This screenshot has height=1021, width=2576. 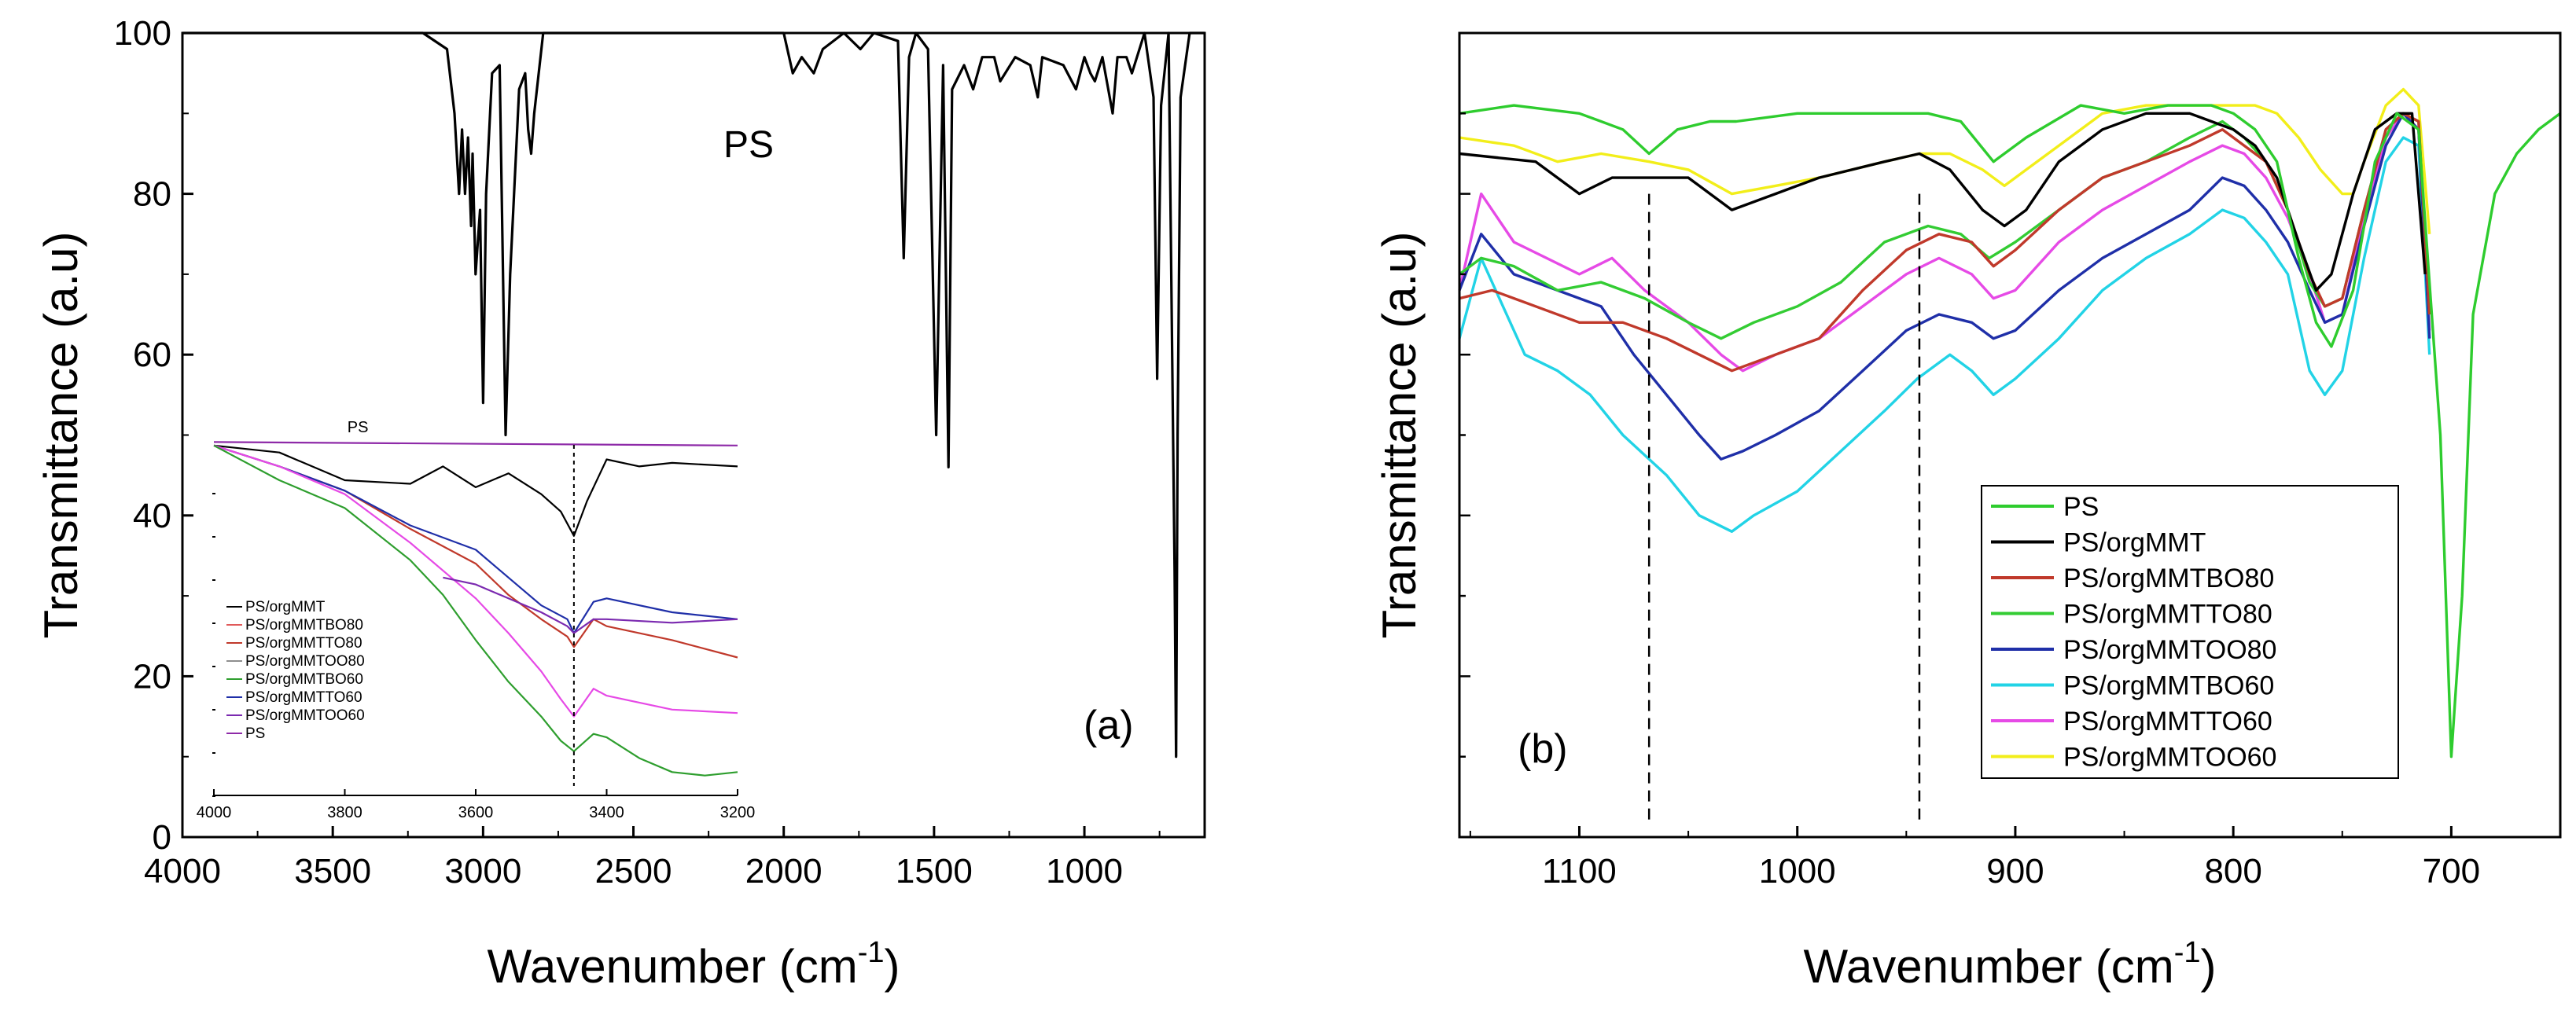 What do you see at coordinates (1543, 749) in the screenshot?
I see `panel-b-label: (b)` at bounding box center [1543, 749].